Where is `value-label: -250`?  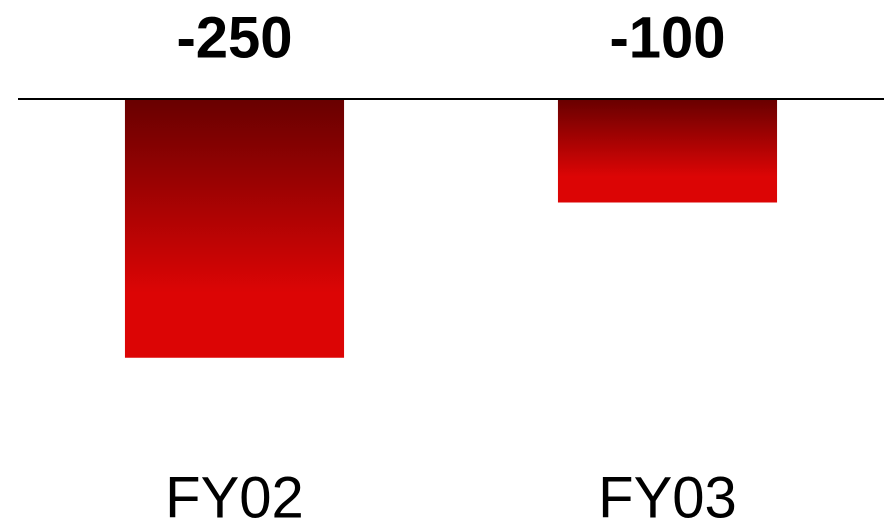
value-label: -250 is located at coordinates (234, 37).